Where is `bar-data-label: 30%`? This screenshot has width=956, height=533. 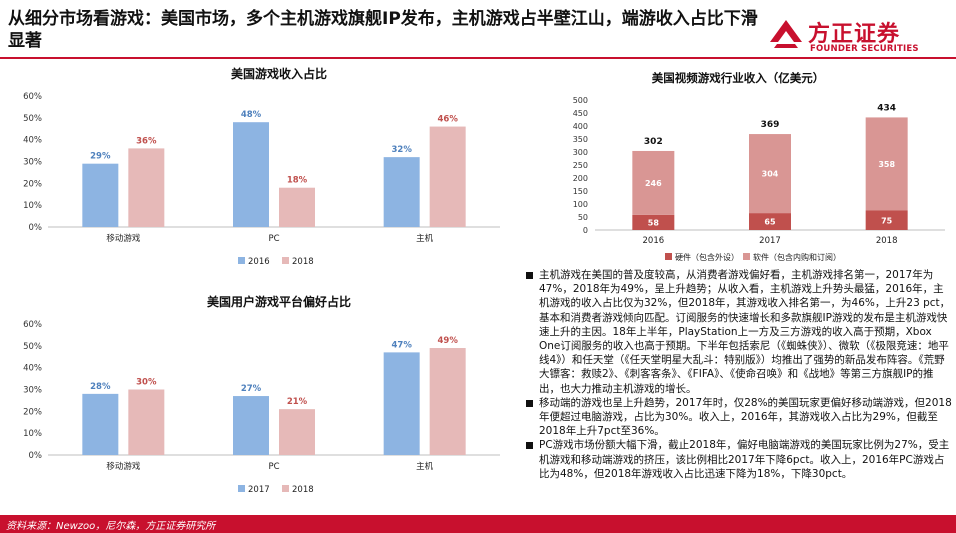
bar-data-label: 30% is located at coordinates (146, 383).